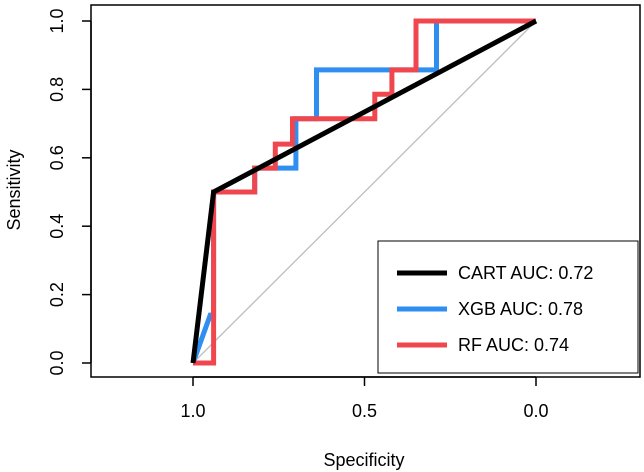  Describe the element at coordinates (535, 411) in the screenshot. I see `x-tick-label: 0.0` at that location.